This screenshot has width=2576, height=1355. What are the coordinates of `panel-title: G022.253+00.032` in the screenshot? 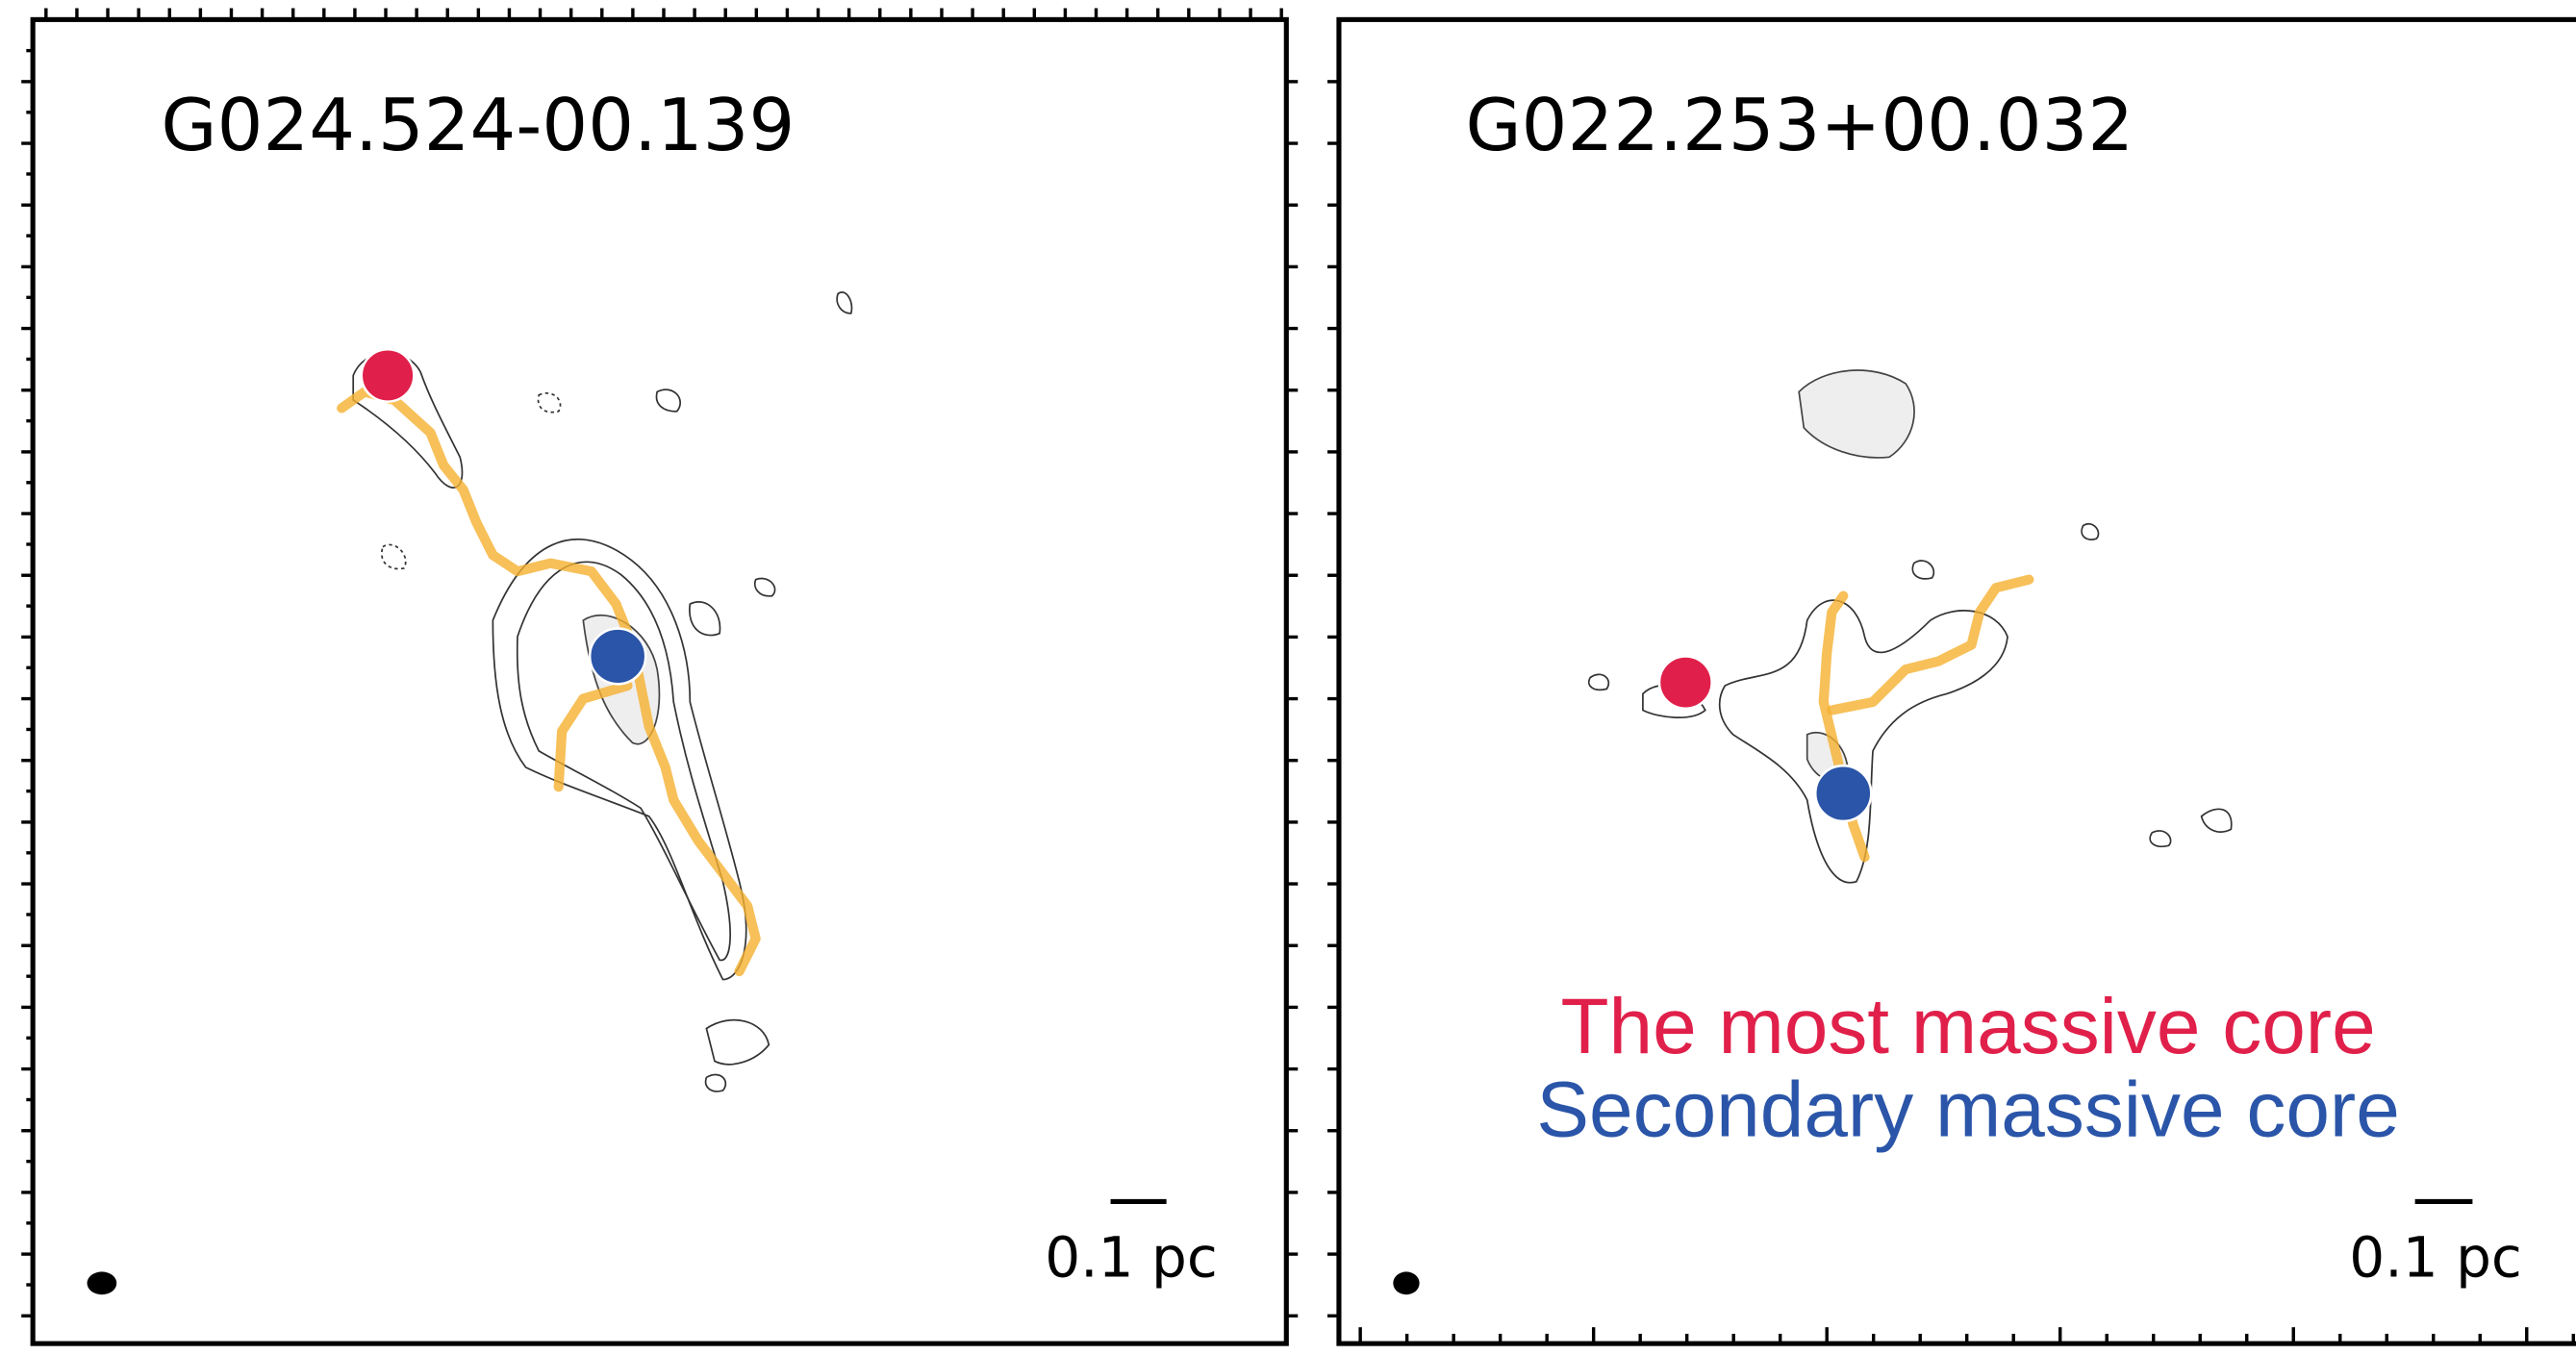 It's located at (1799, 125).